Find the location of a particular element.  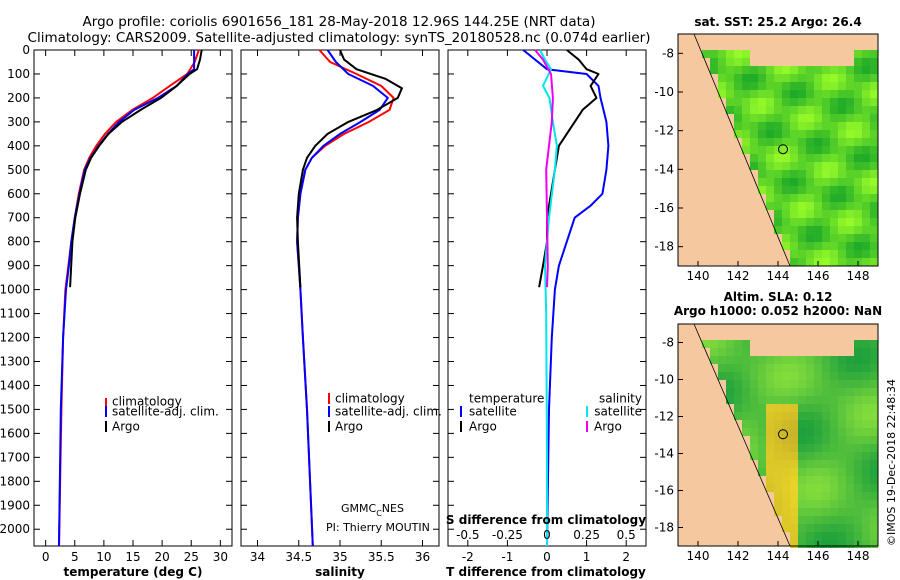

depth-tick-label: 500 is located at coordinates (18, 170).